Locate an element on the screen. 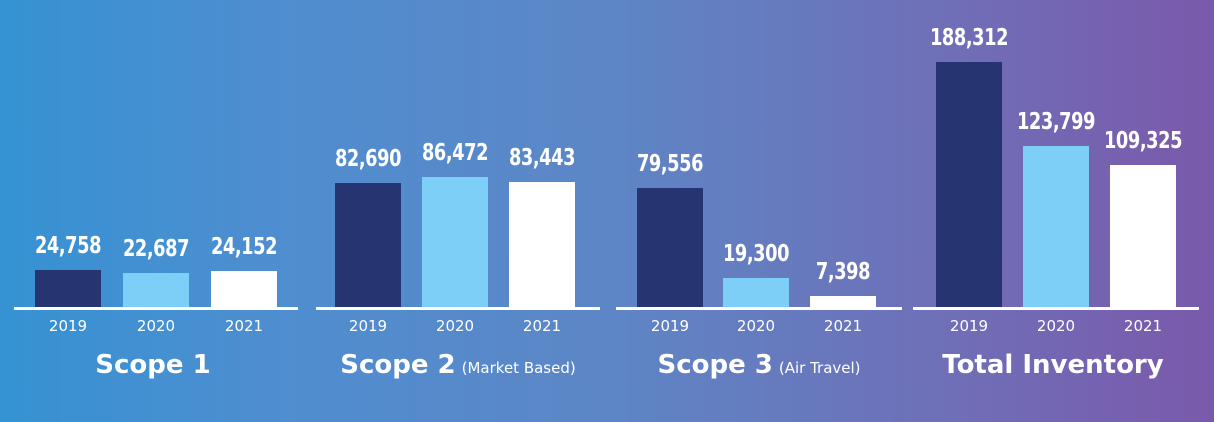 This screenshot has width=1214, height=422. panel-title-text: Total Inventory is located at coordinates (1053, 365).